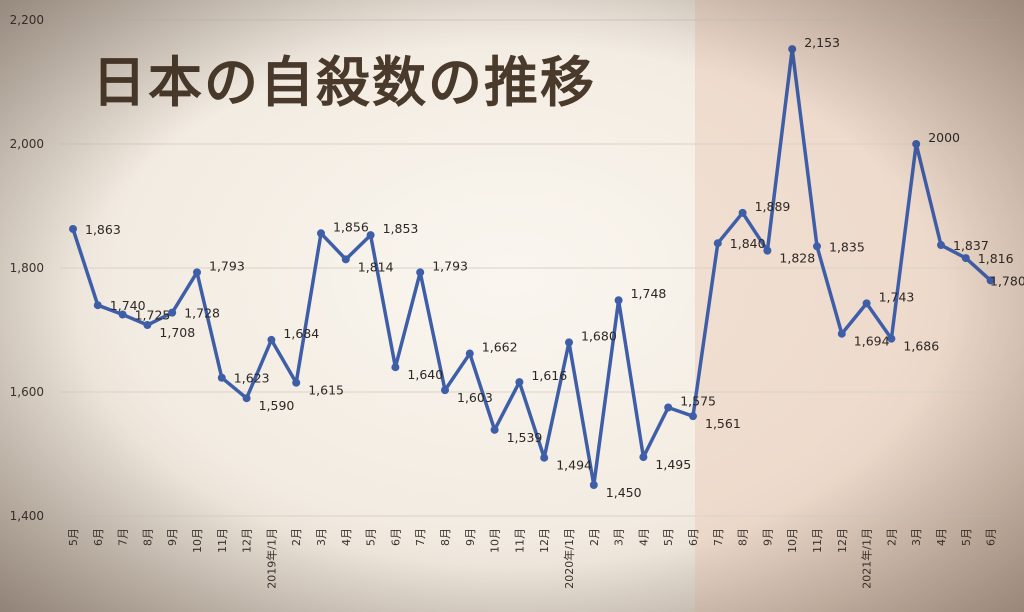 The width and height of the screenshot is (1024, 612). I want to click on y-tick-label: 2,000, so click(27, 144).